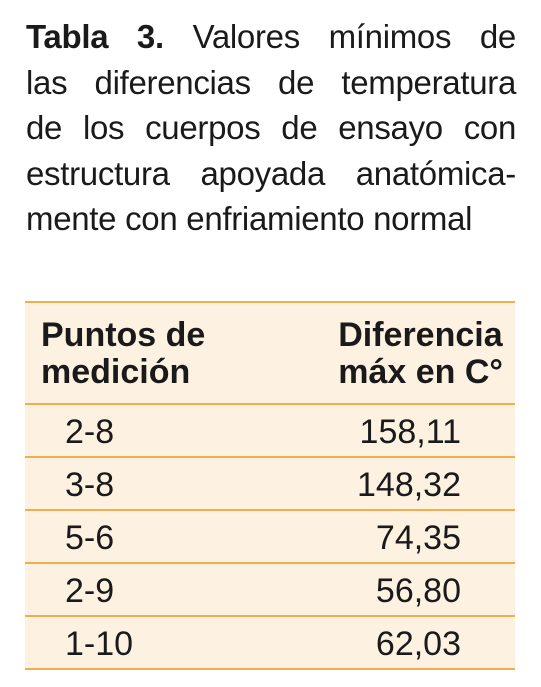 This screenshot has width=541, height=687. What do you see at coordinates (354, 36) in the screenshot?
I see `caption-text: Valores mínimos de` at bounding box center [354, 36].